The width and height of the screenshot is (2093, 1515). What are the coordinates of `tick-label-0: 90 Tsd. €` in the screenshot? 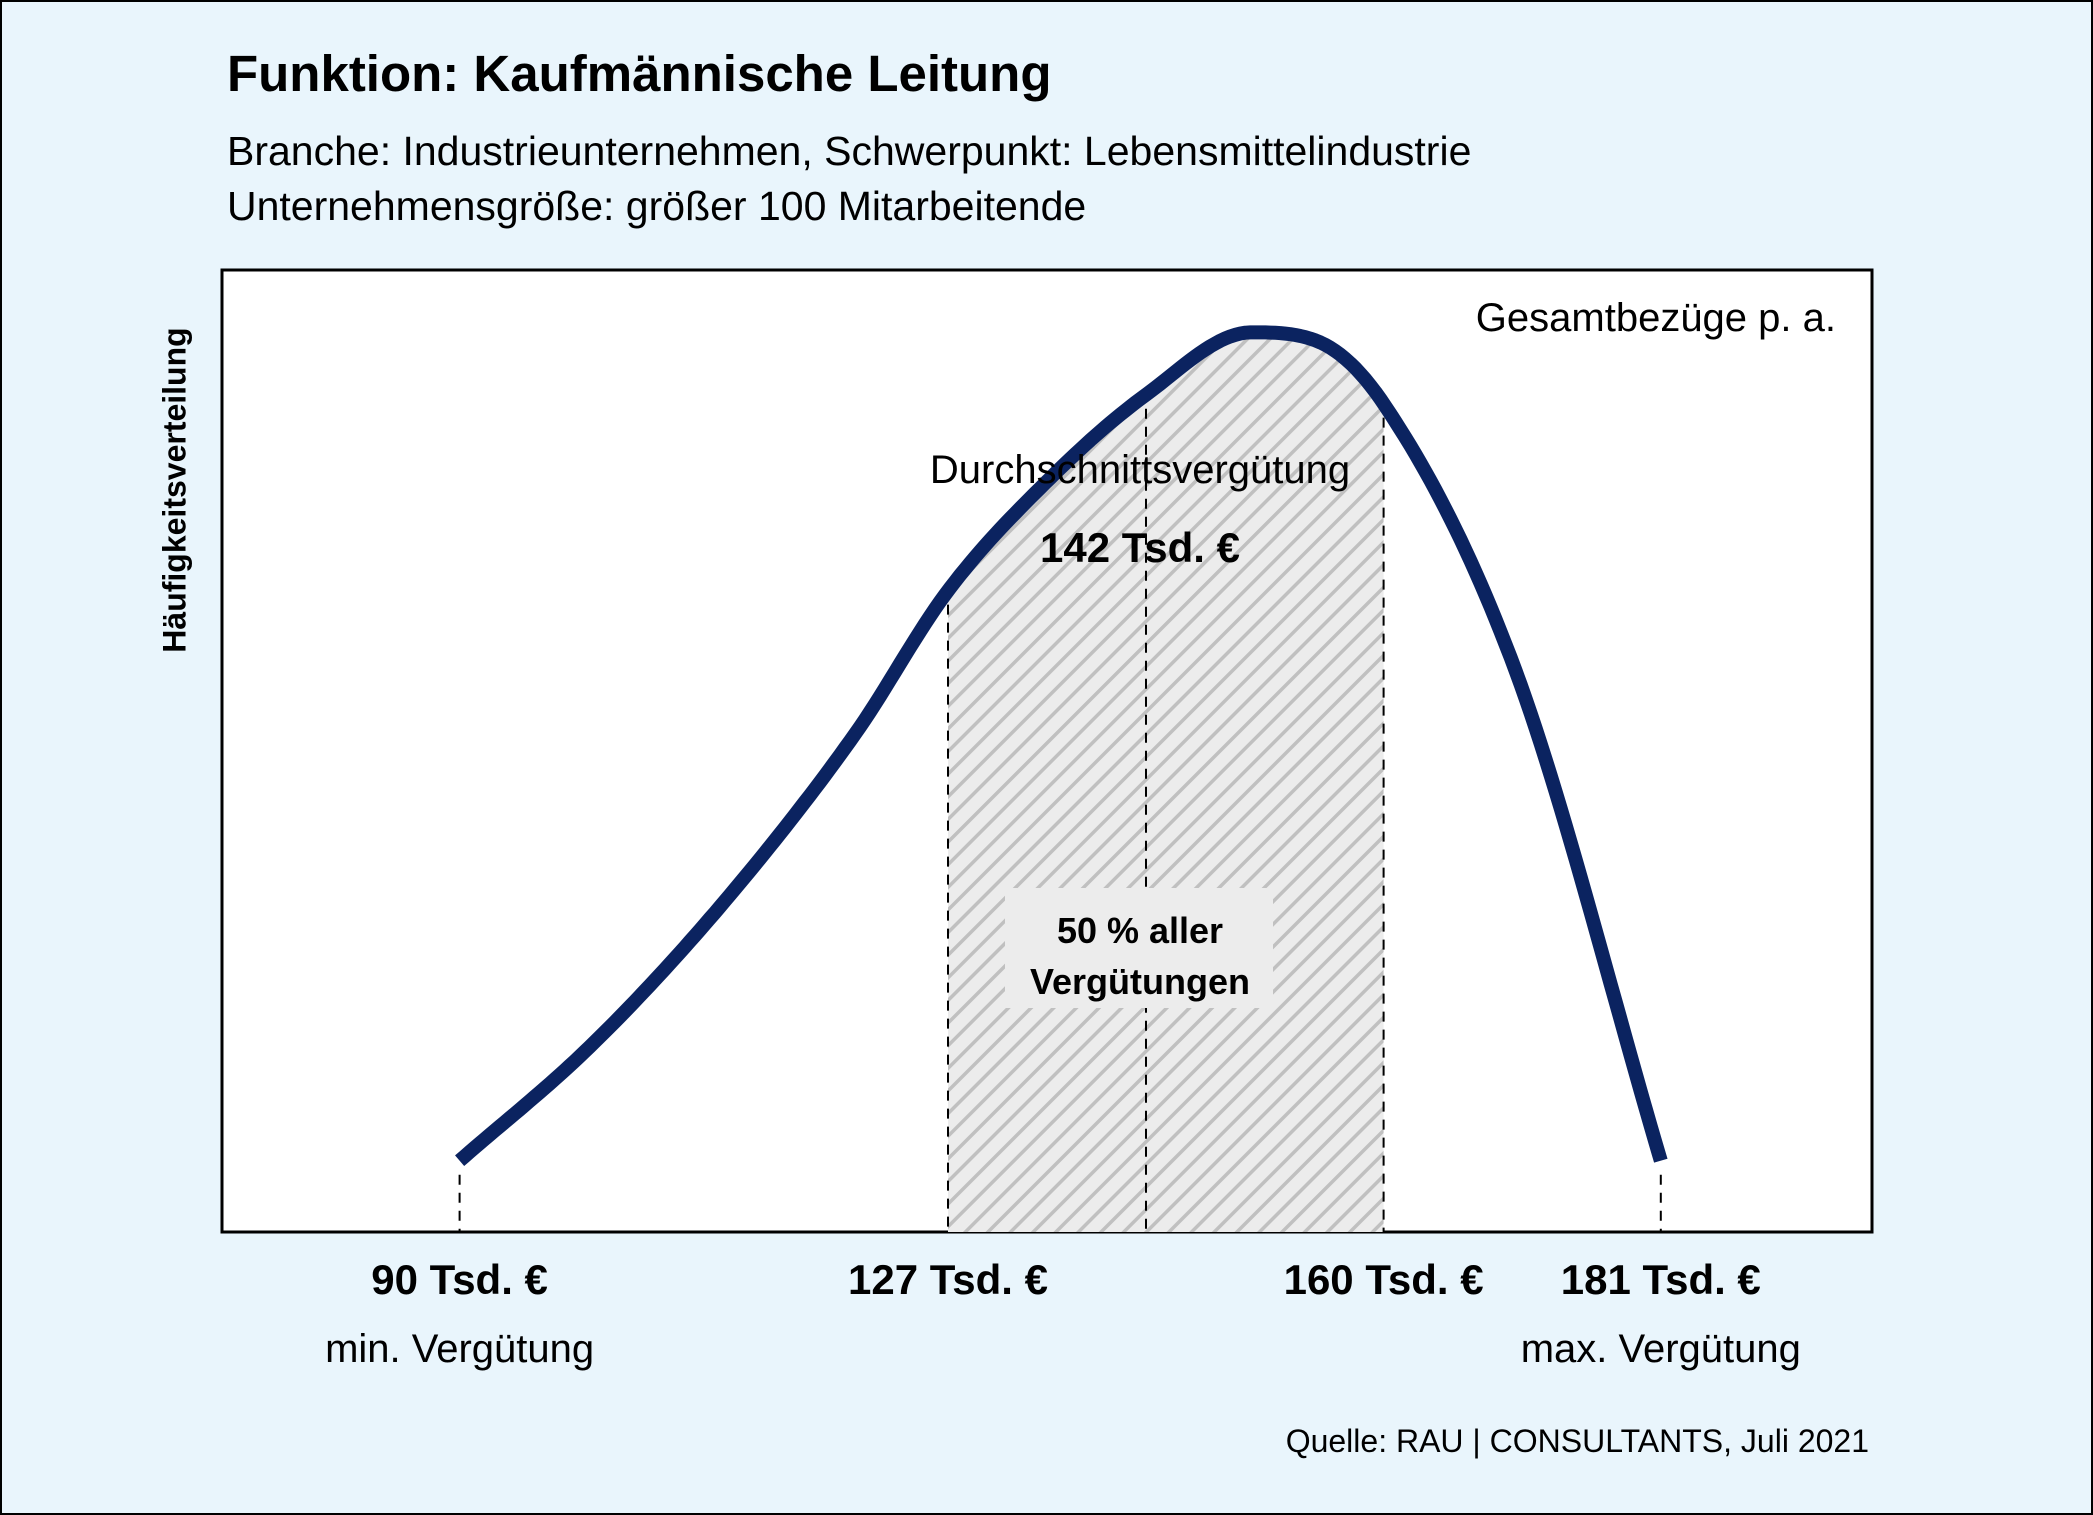 It's located at (459, 1279).